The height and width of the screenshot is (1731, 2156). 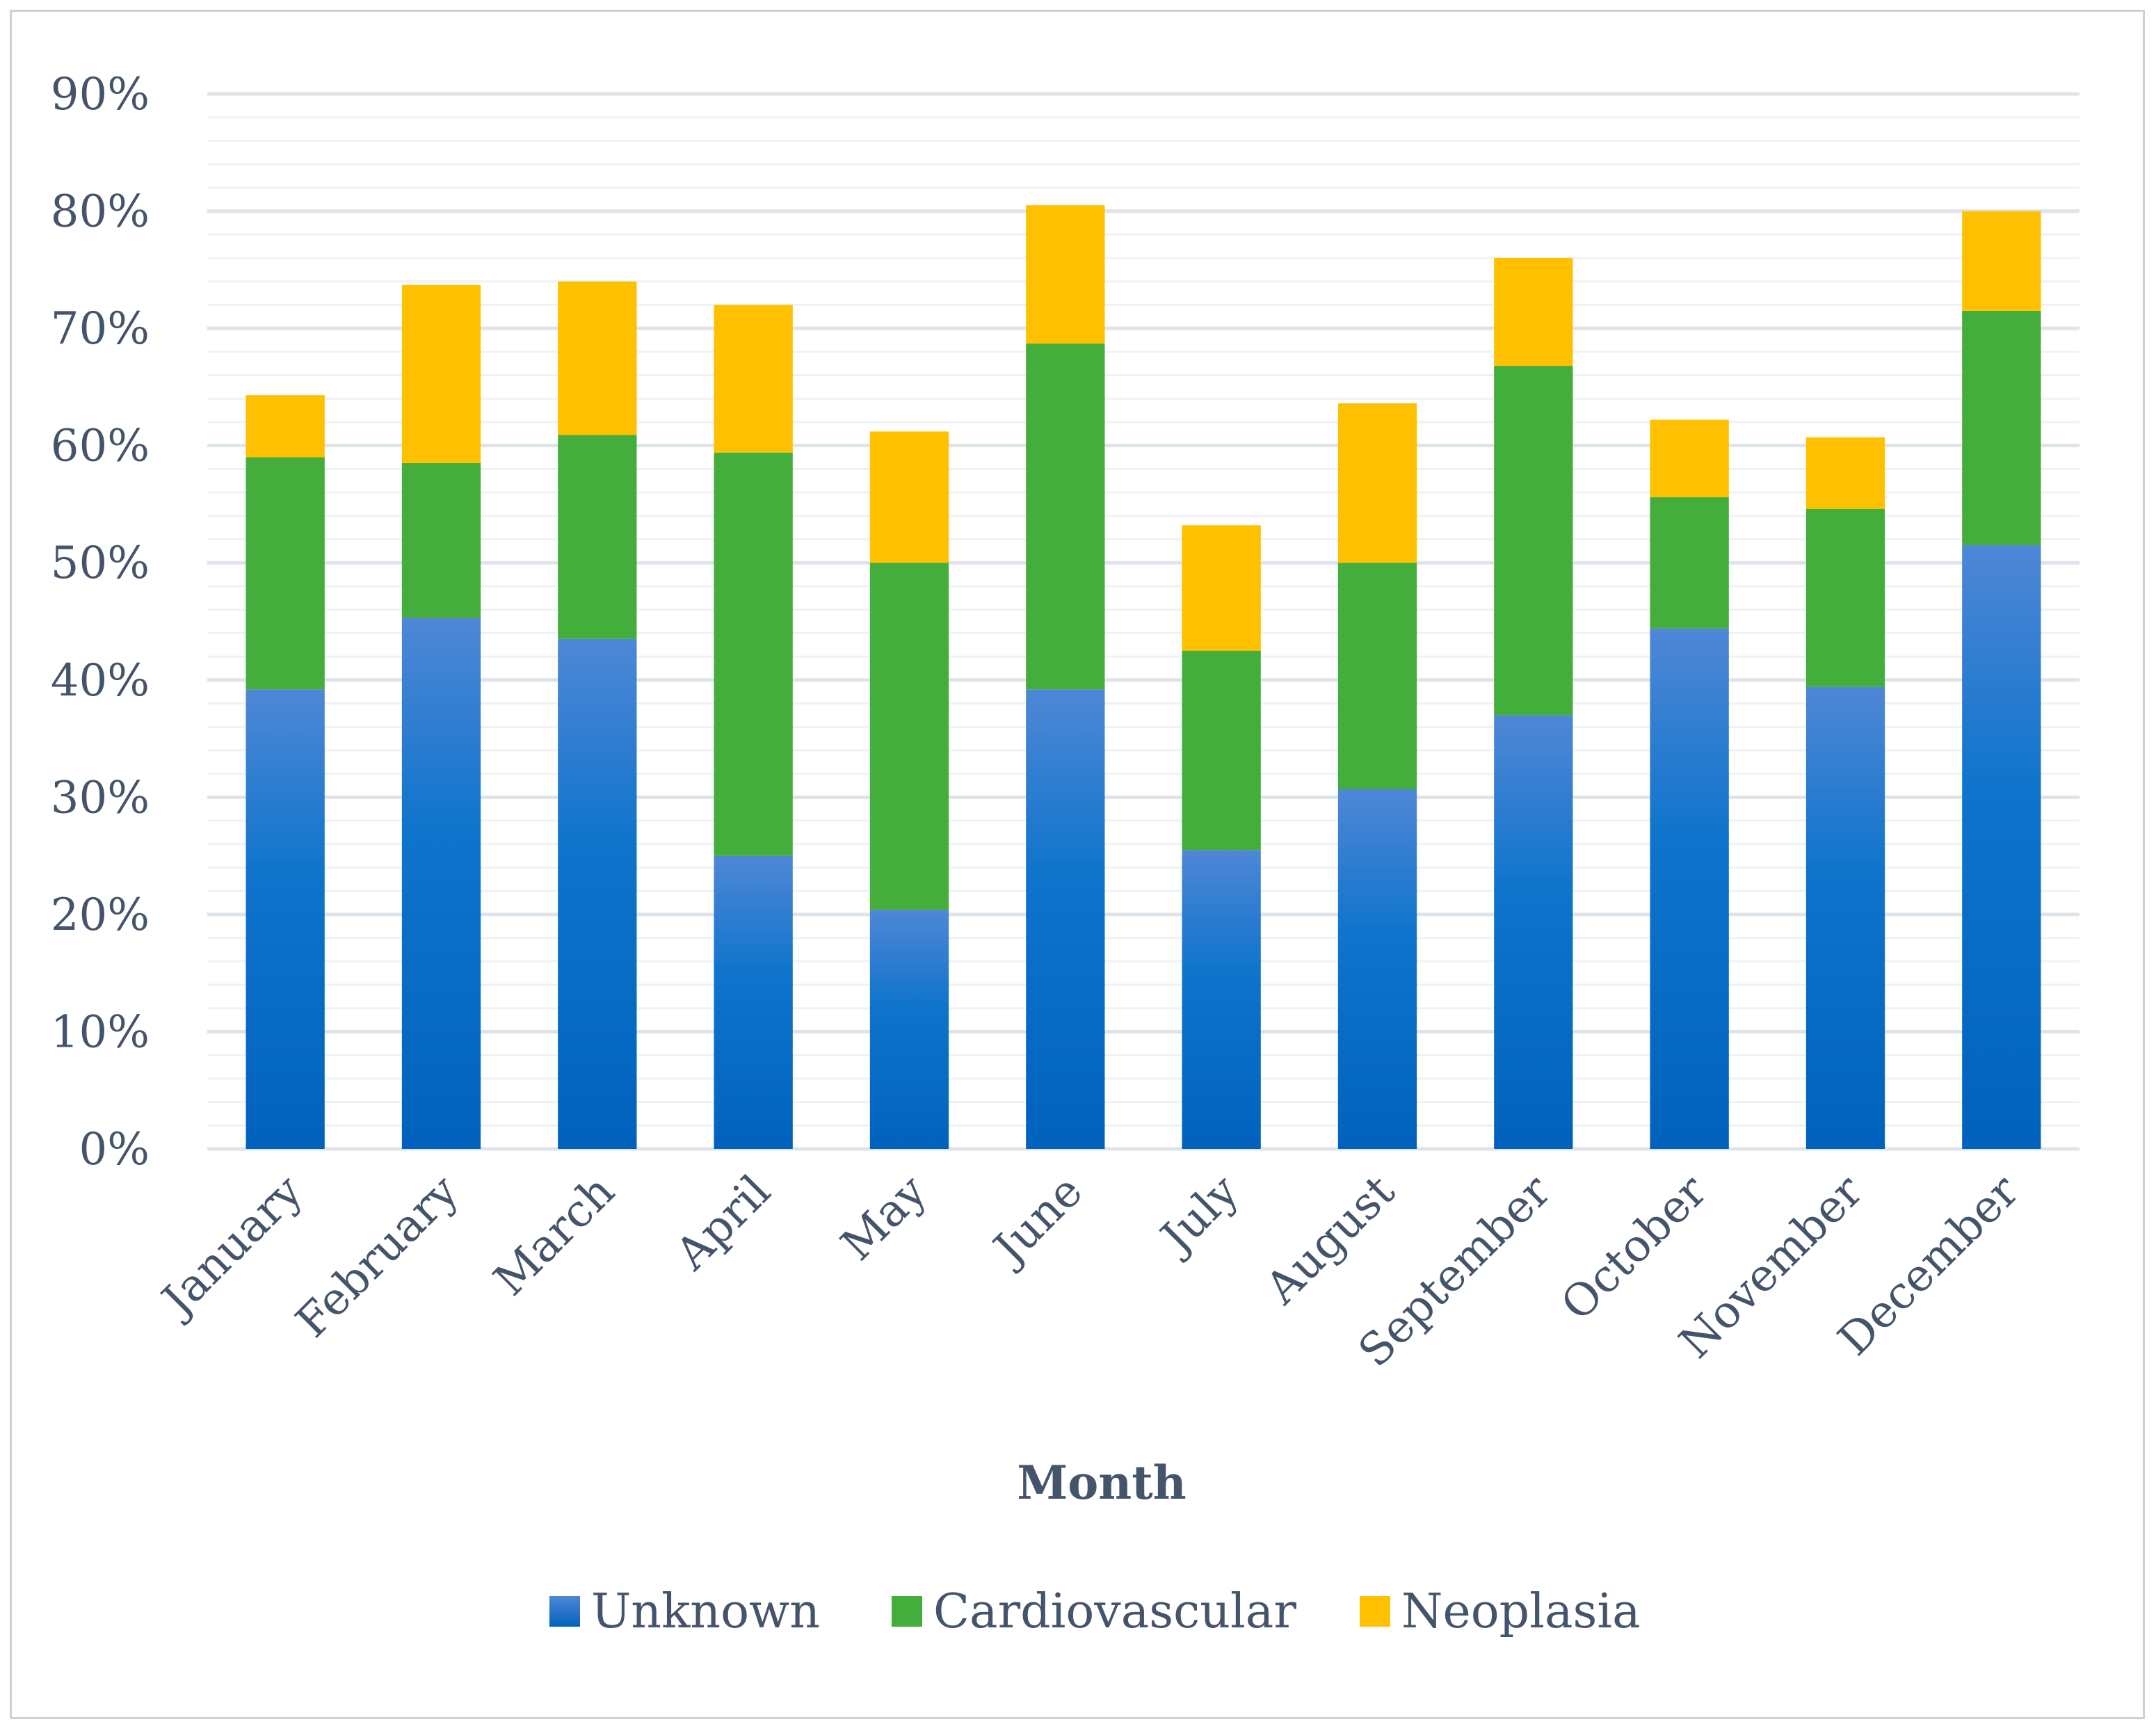 What do you see at coordinates (441, 883) in the screenshot?
I see `bar-unknown-february` at bounding box center [441, 883].